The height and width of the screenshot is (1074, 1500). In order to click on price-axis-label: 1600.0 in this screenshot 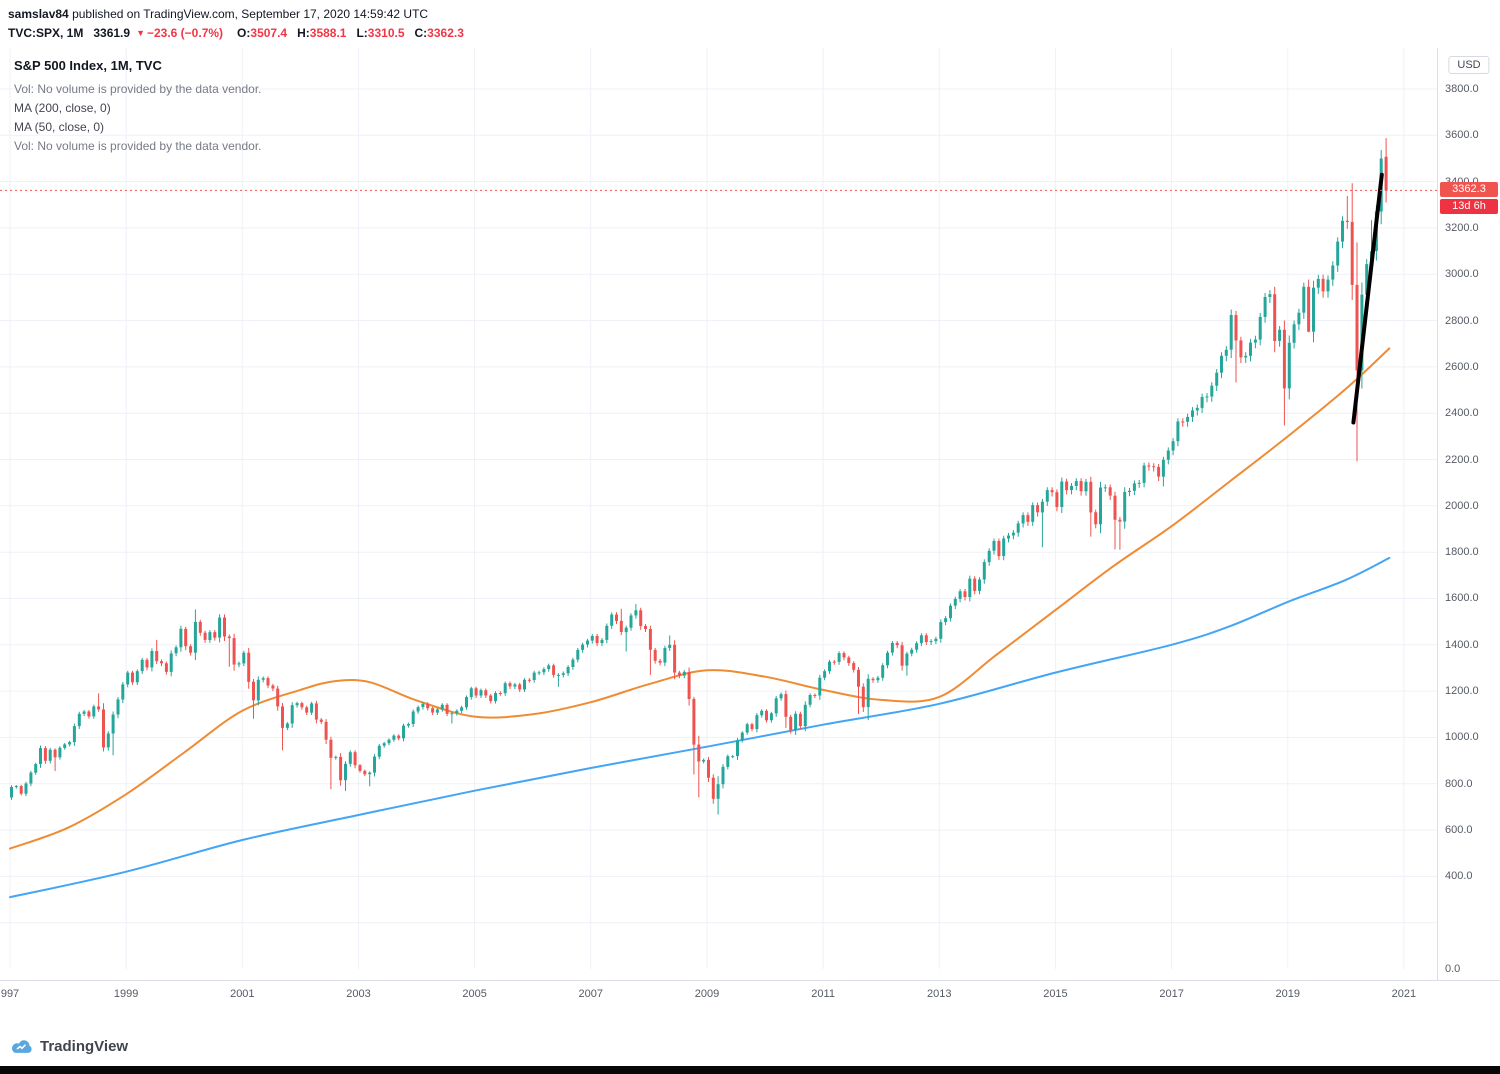, I will do `click(1462, 598)`.